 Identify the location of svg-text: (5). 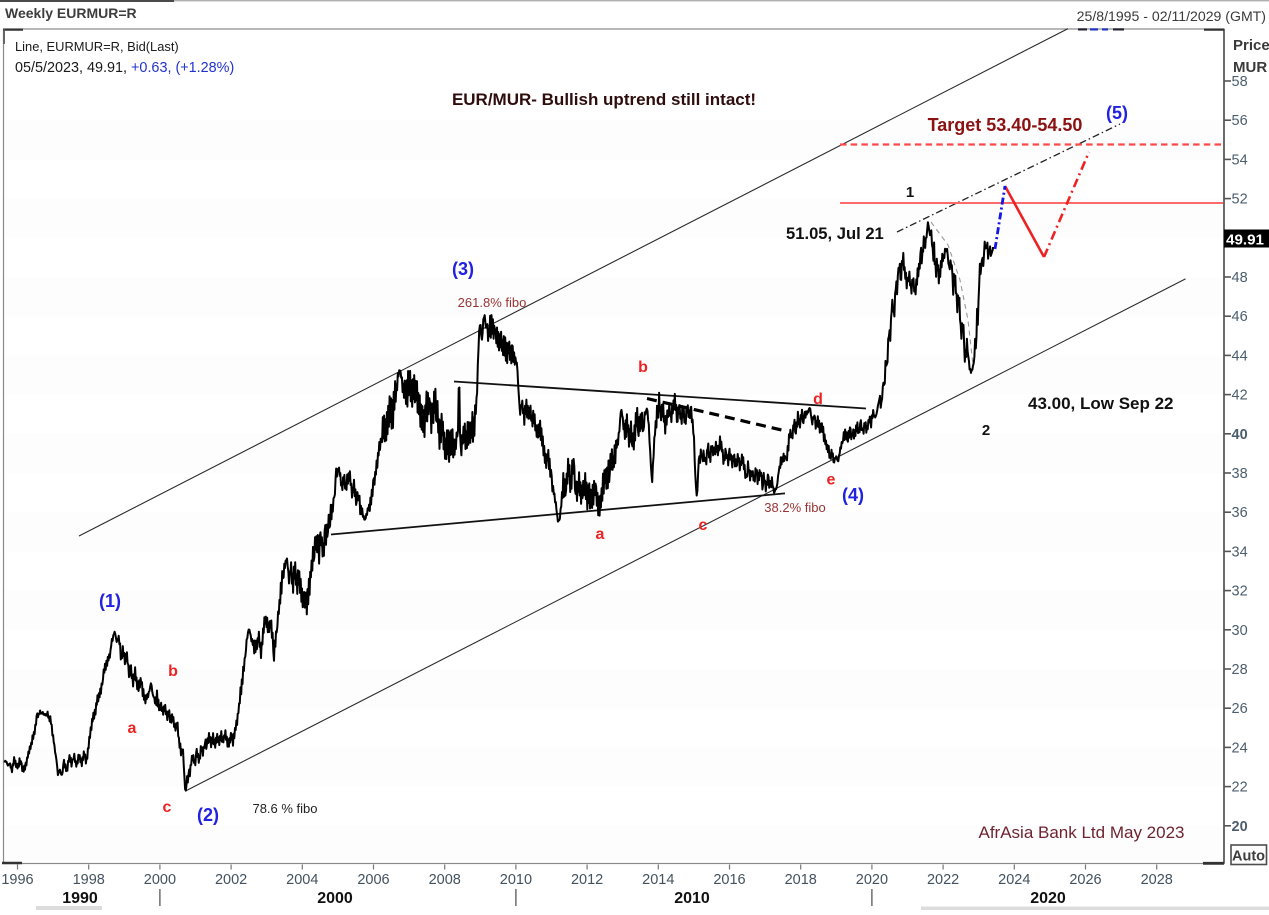
(1117, 113).